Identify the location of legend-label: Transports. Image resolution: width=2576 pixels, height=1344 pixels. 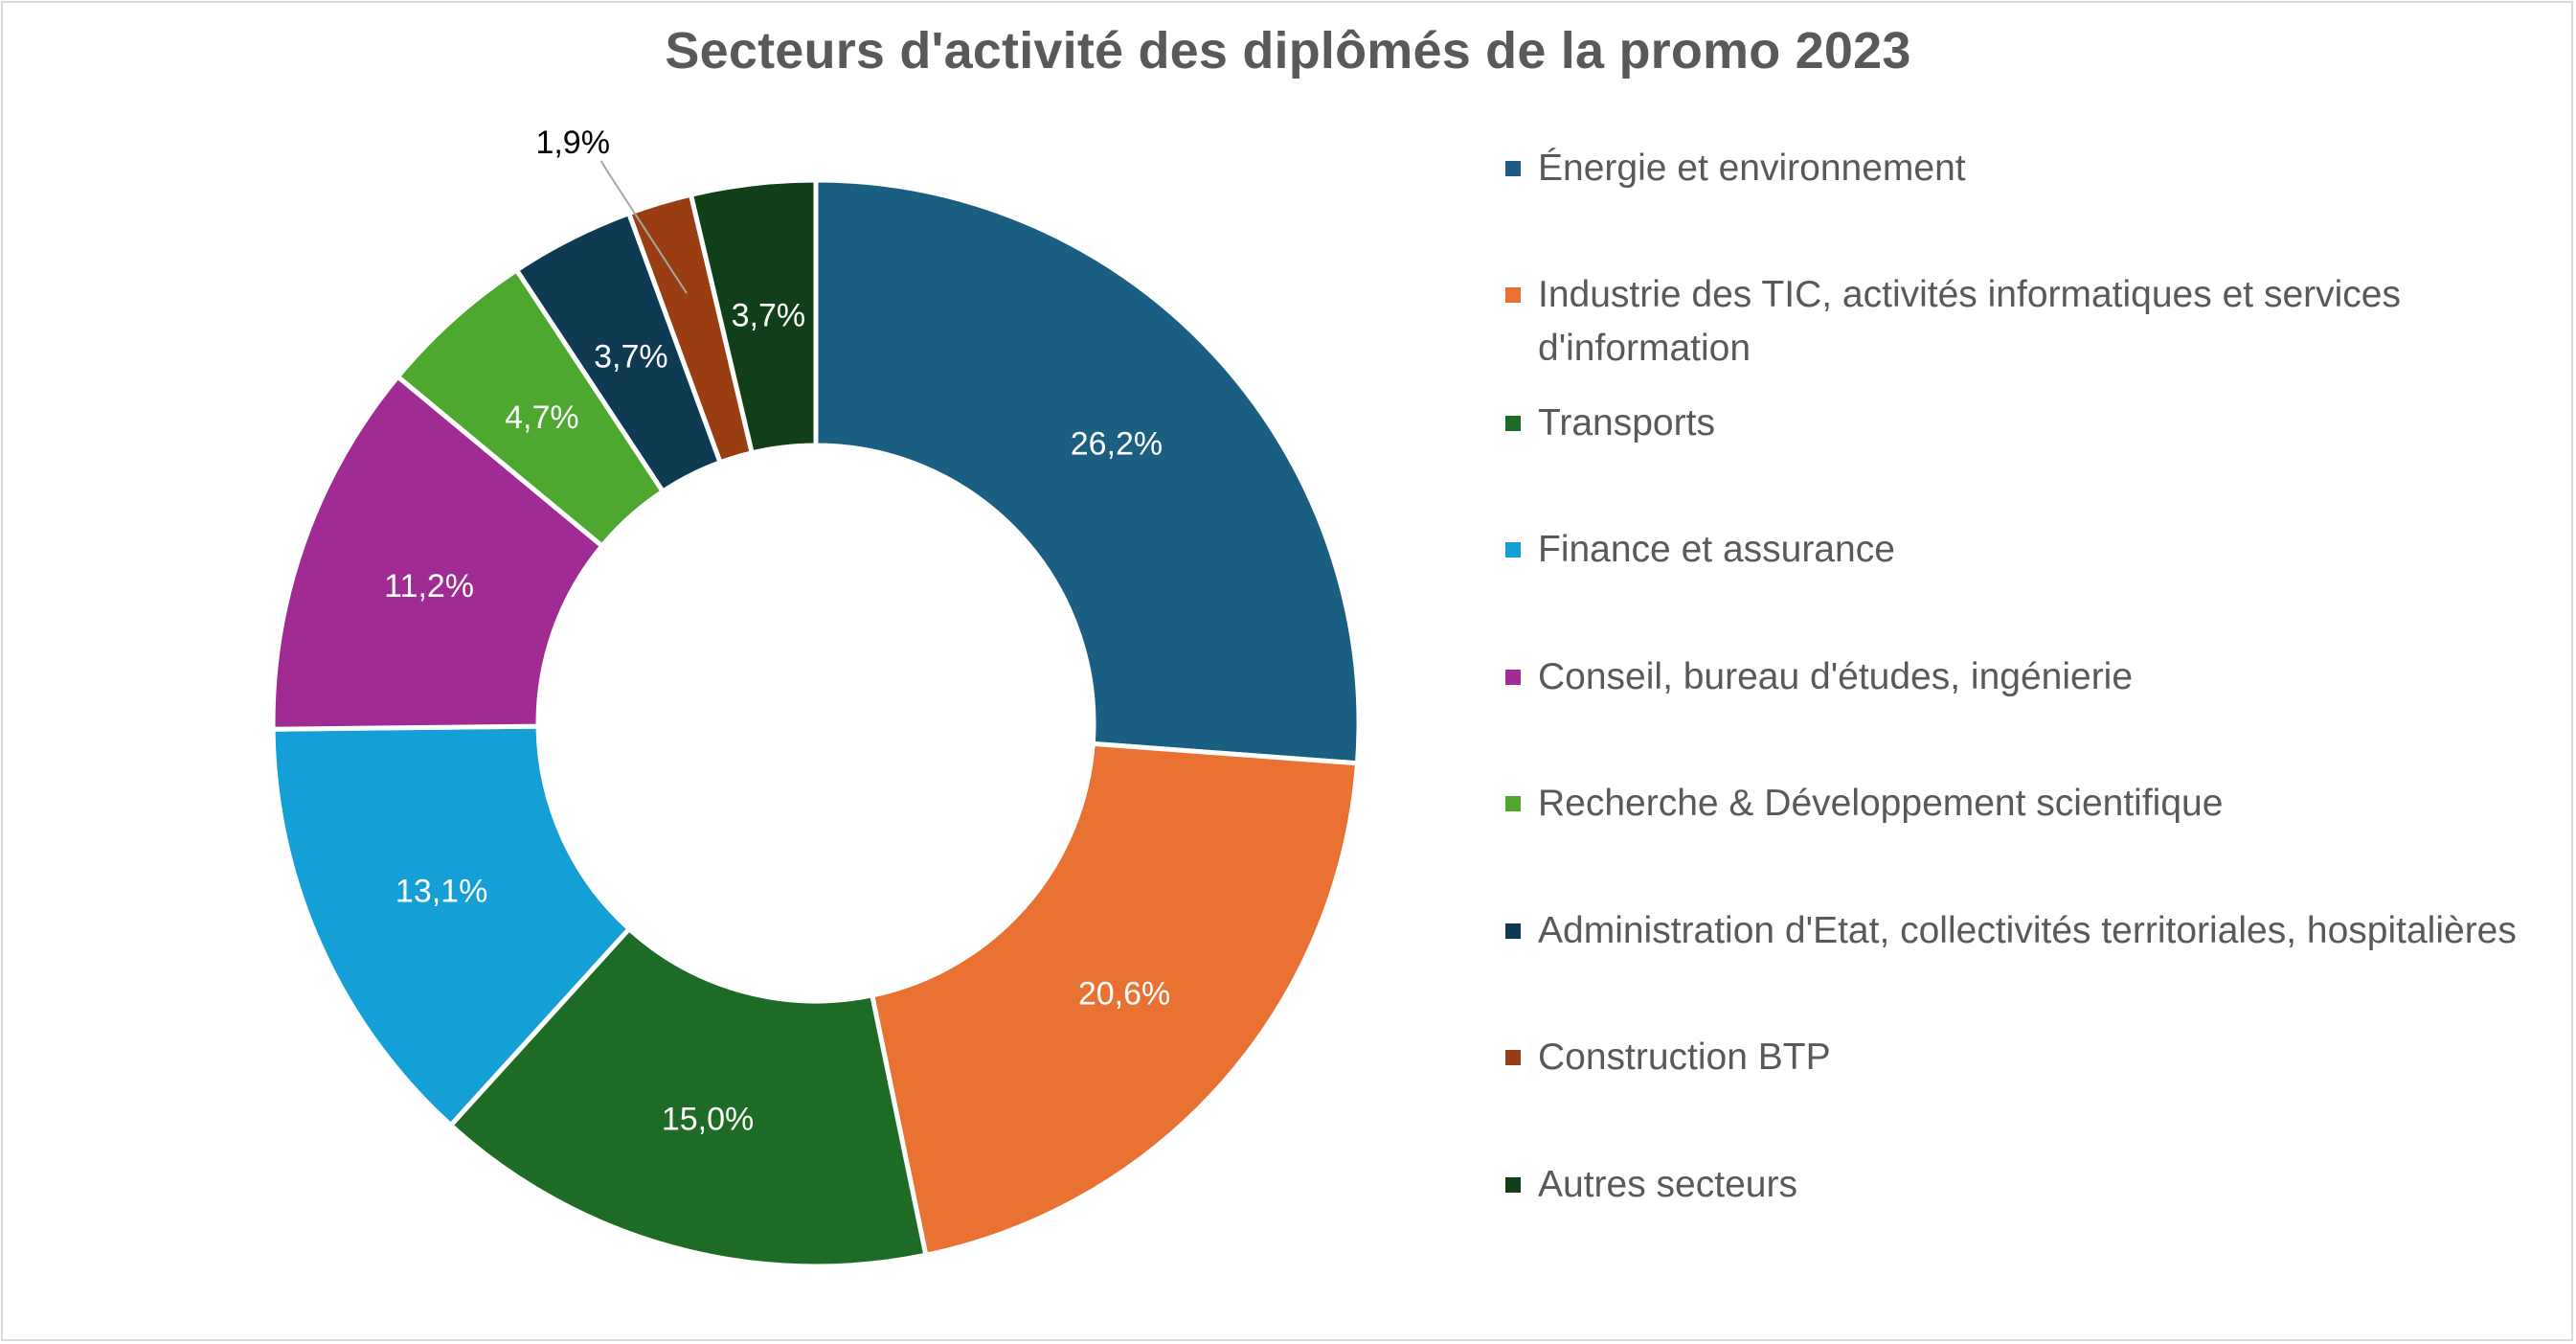
(1626, 423).